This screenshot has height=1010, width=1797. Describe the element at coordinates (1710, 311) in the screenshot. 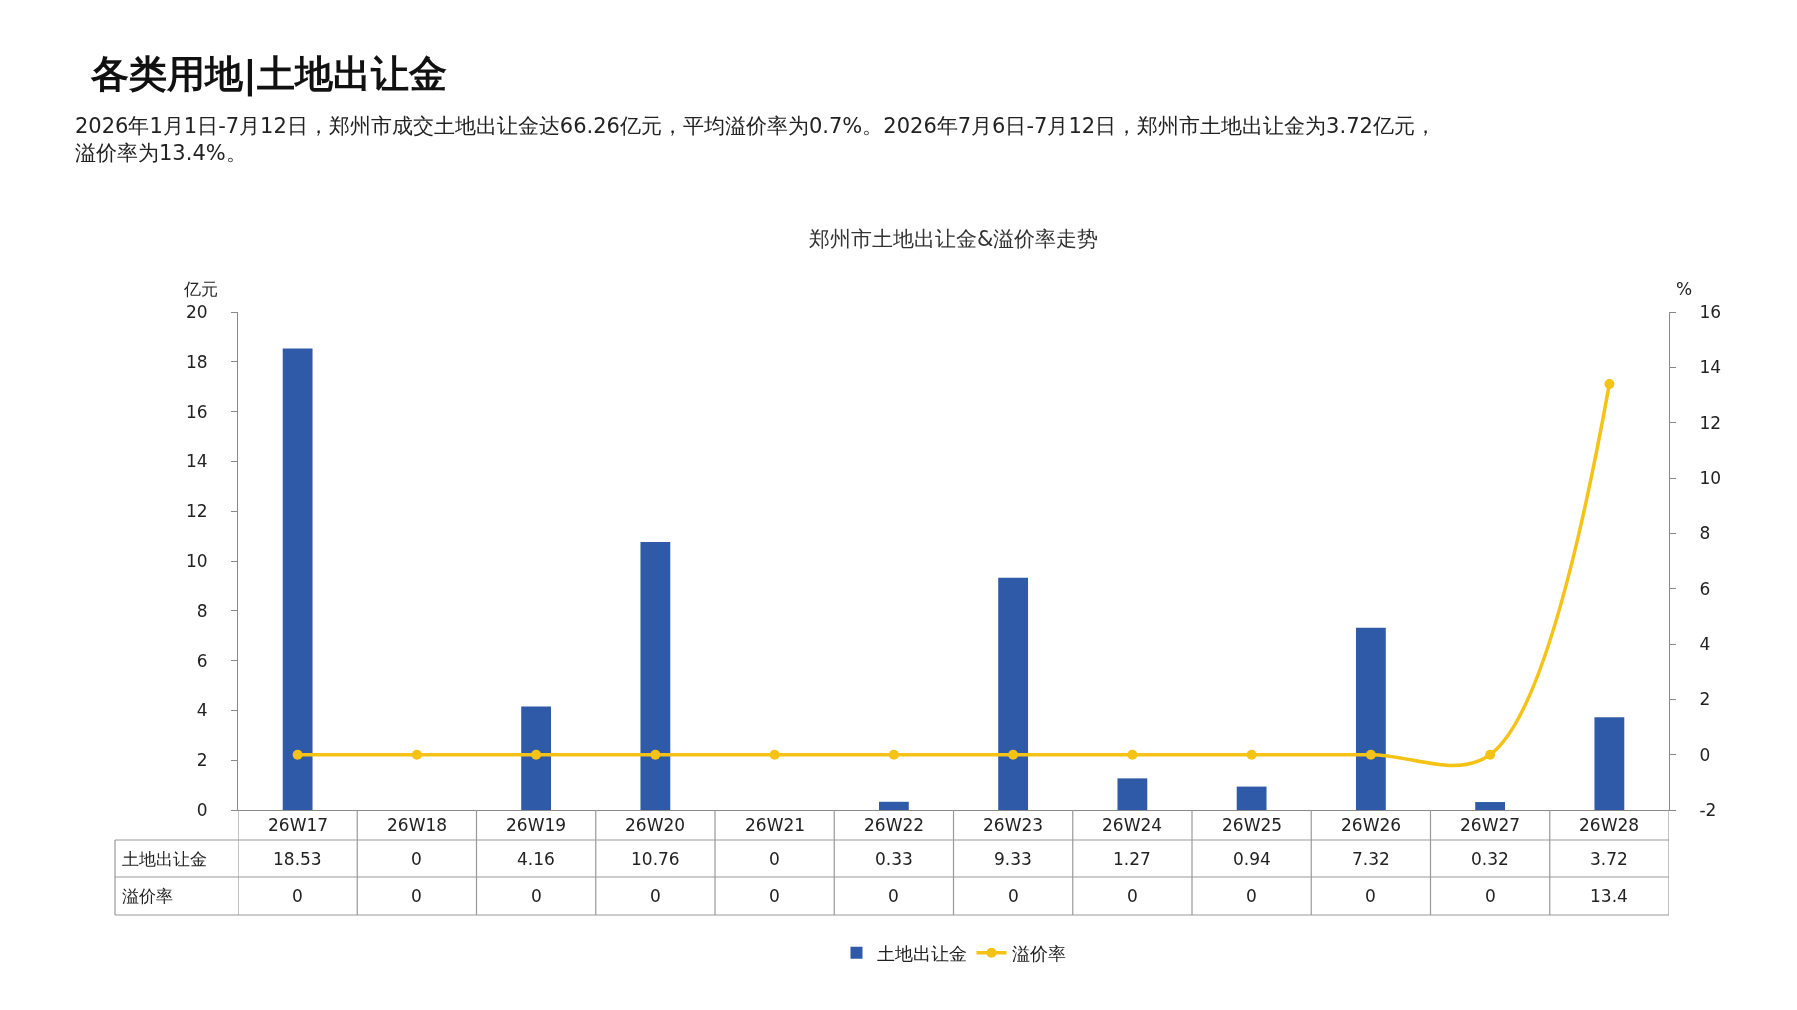

I see `y2-tick-label: 16` at that location.